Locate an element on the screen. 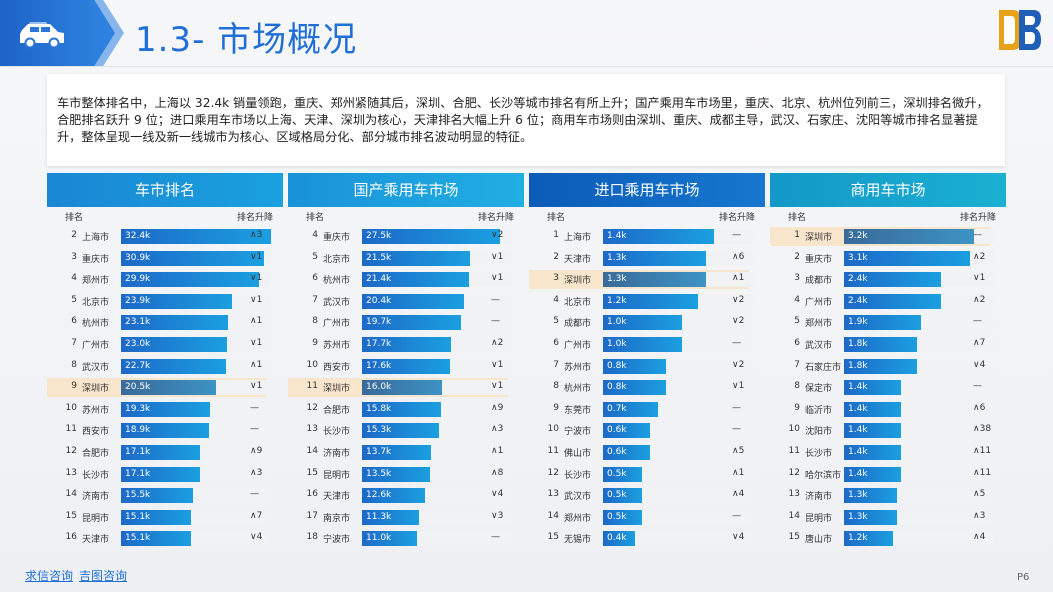 This screenshot has height=592, width=1053. rank-change: ∧2 is located at coordinates (497, 343).